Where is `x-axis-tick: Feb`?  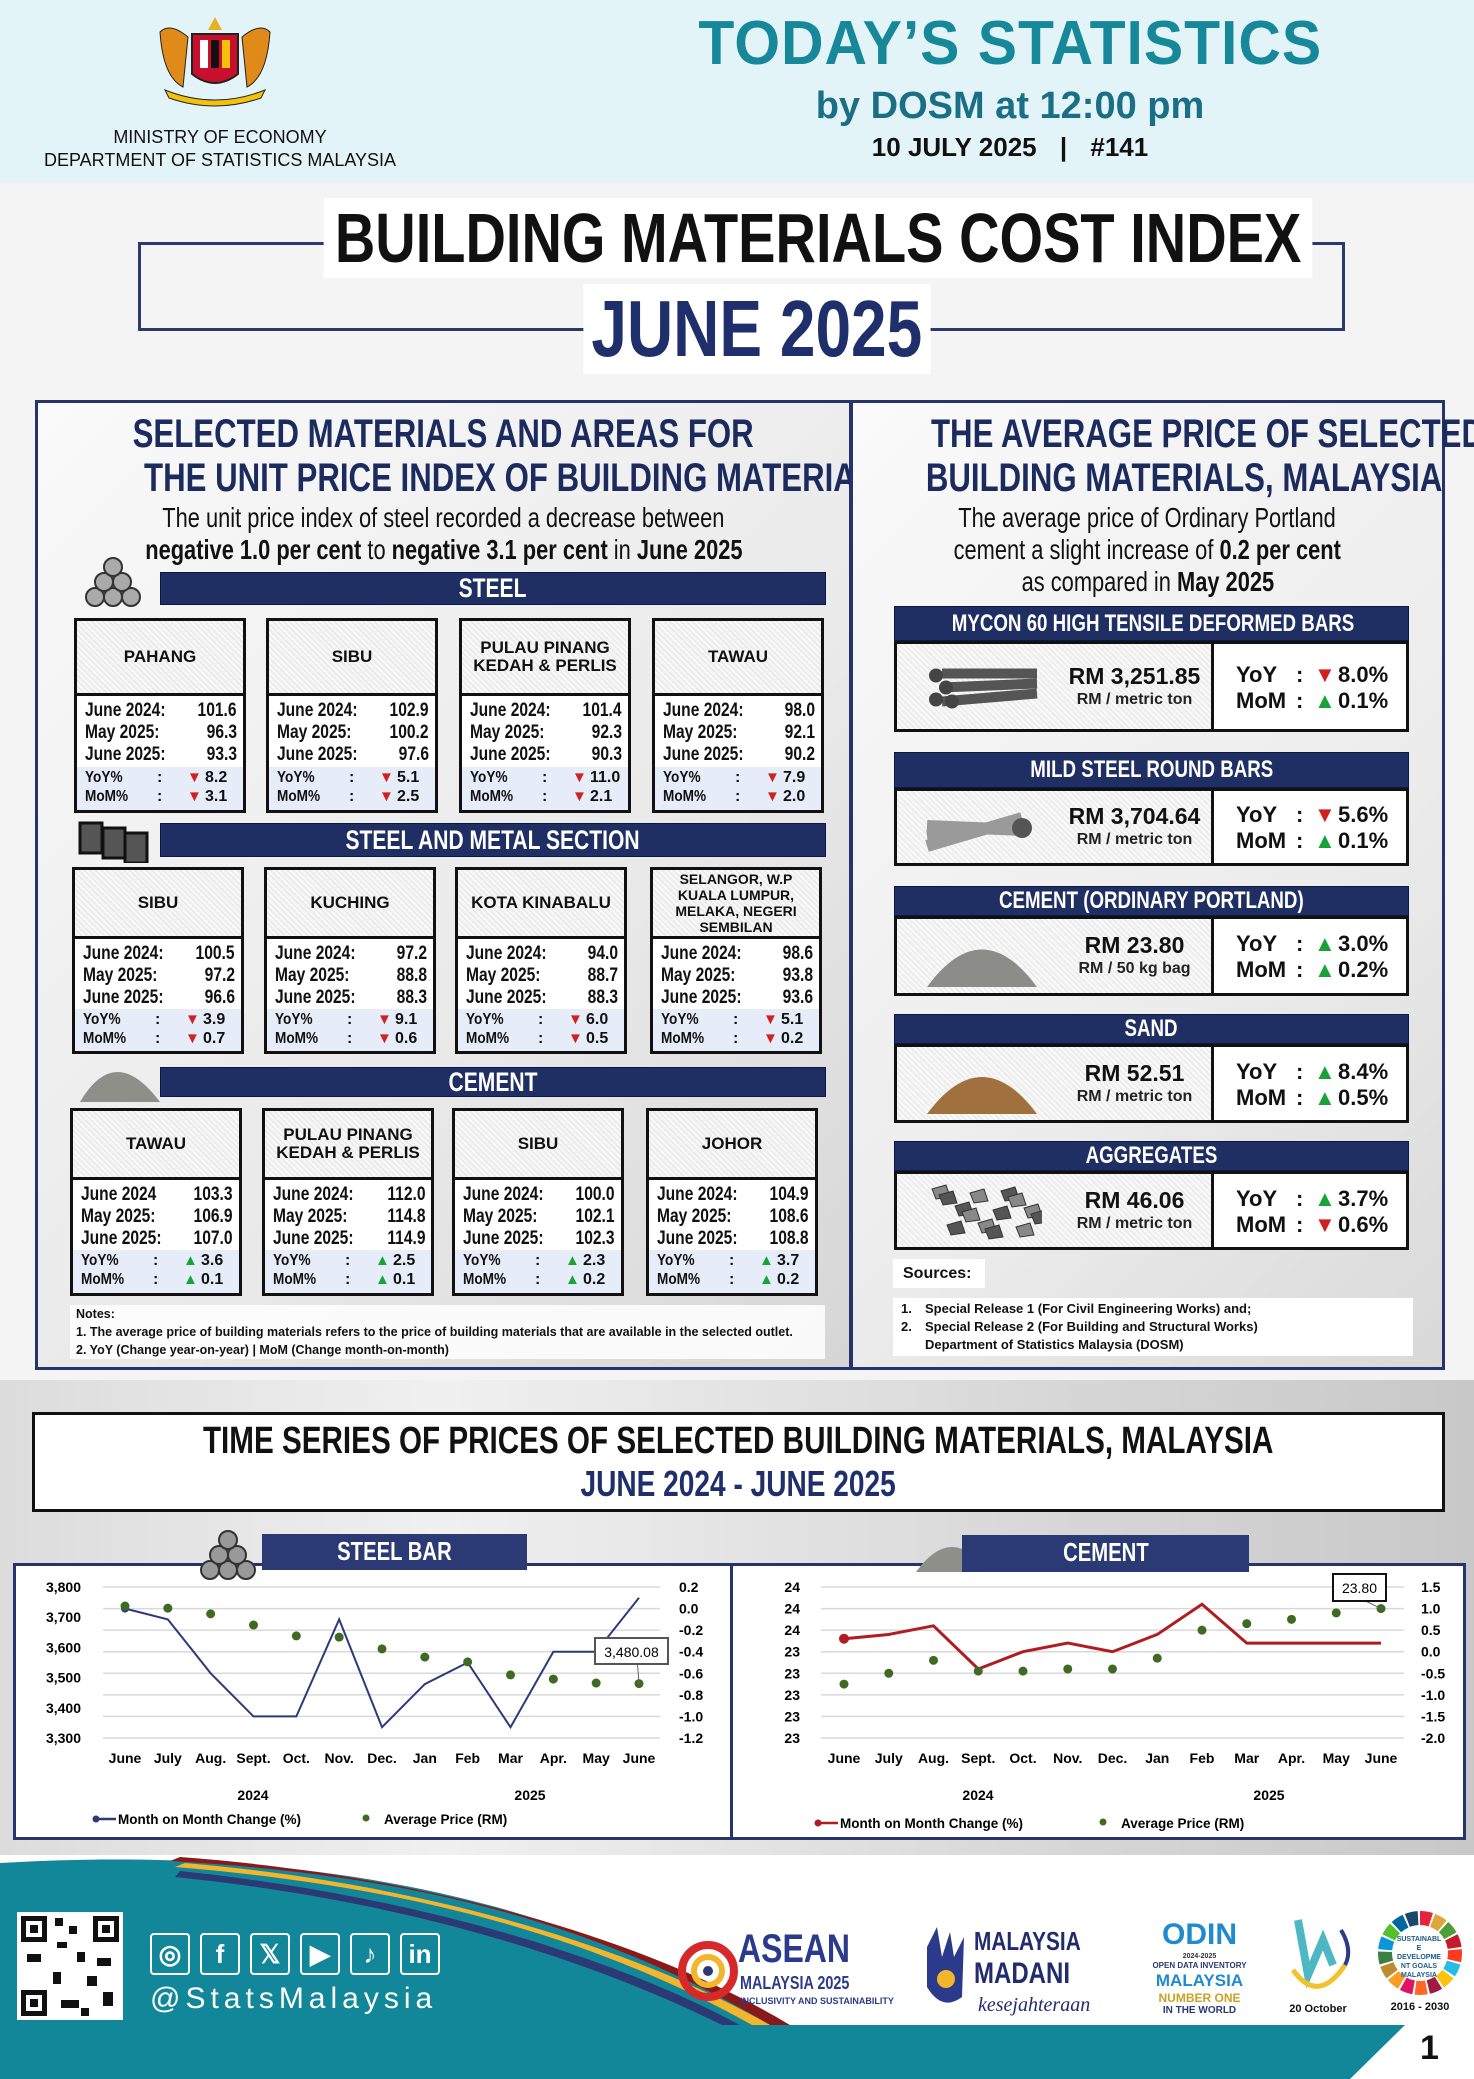
x-axis-tick: Feb is located at coordinates (1202, 1758).